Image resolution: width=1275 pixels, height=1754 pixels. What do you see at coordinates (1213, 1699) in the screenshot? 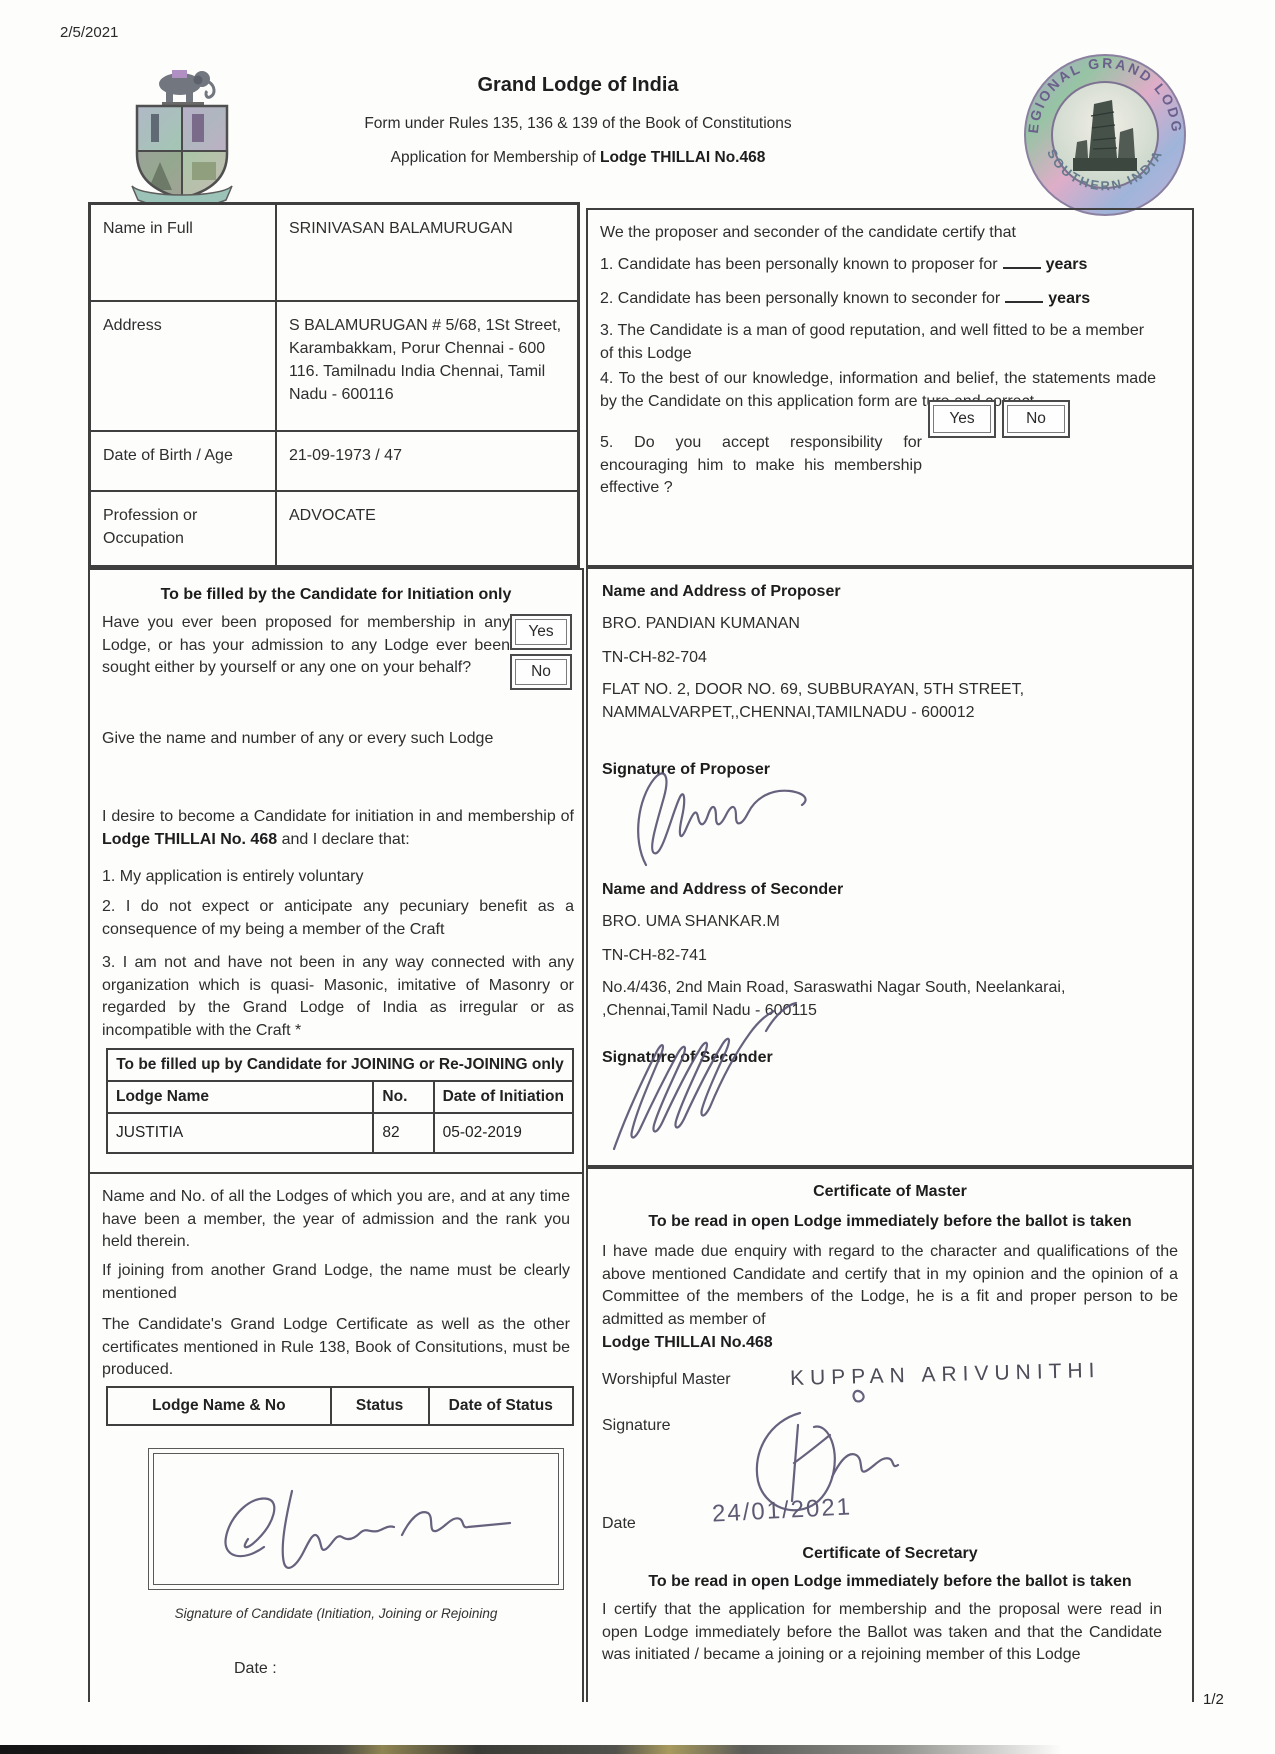
I see `page-number: 1/2` at bounding box center [1213, 1699].